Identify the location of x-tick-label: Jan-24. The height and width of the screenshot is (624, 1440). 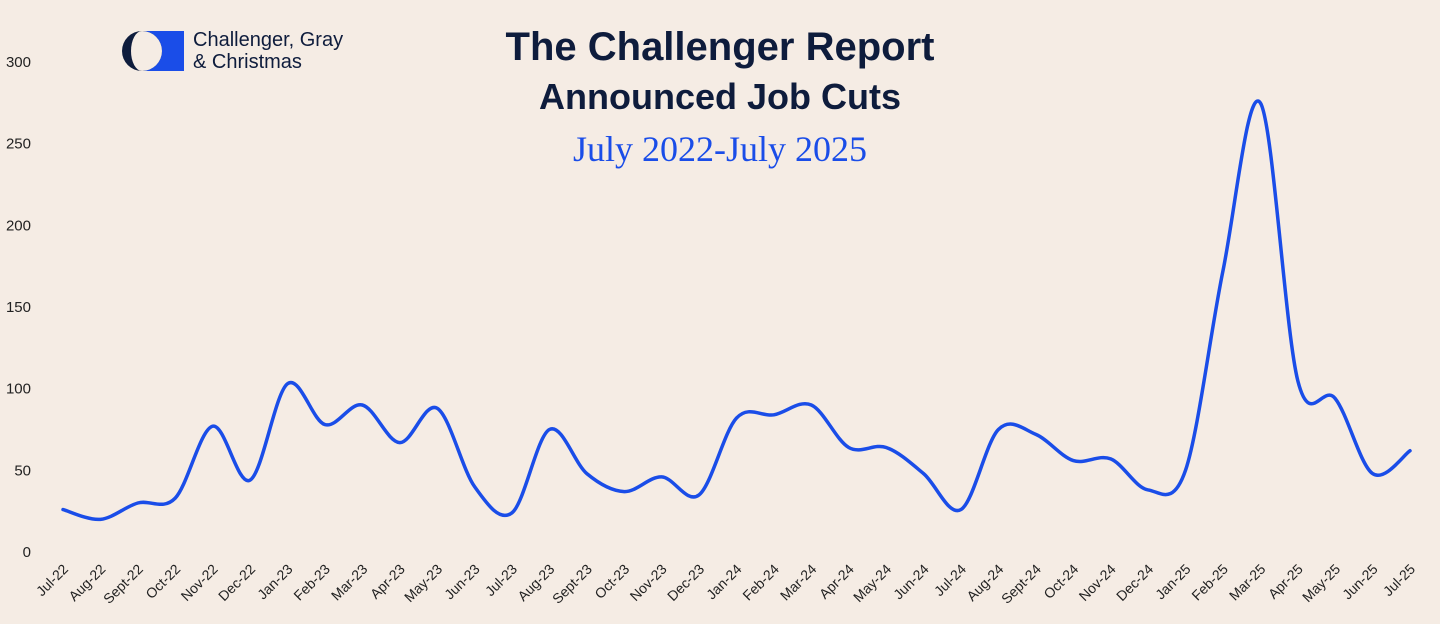
(724, 582).